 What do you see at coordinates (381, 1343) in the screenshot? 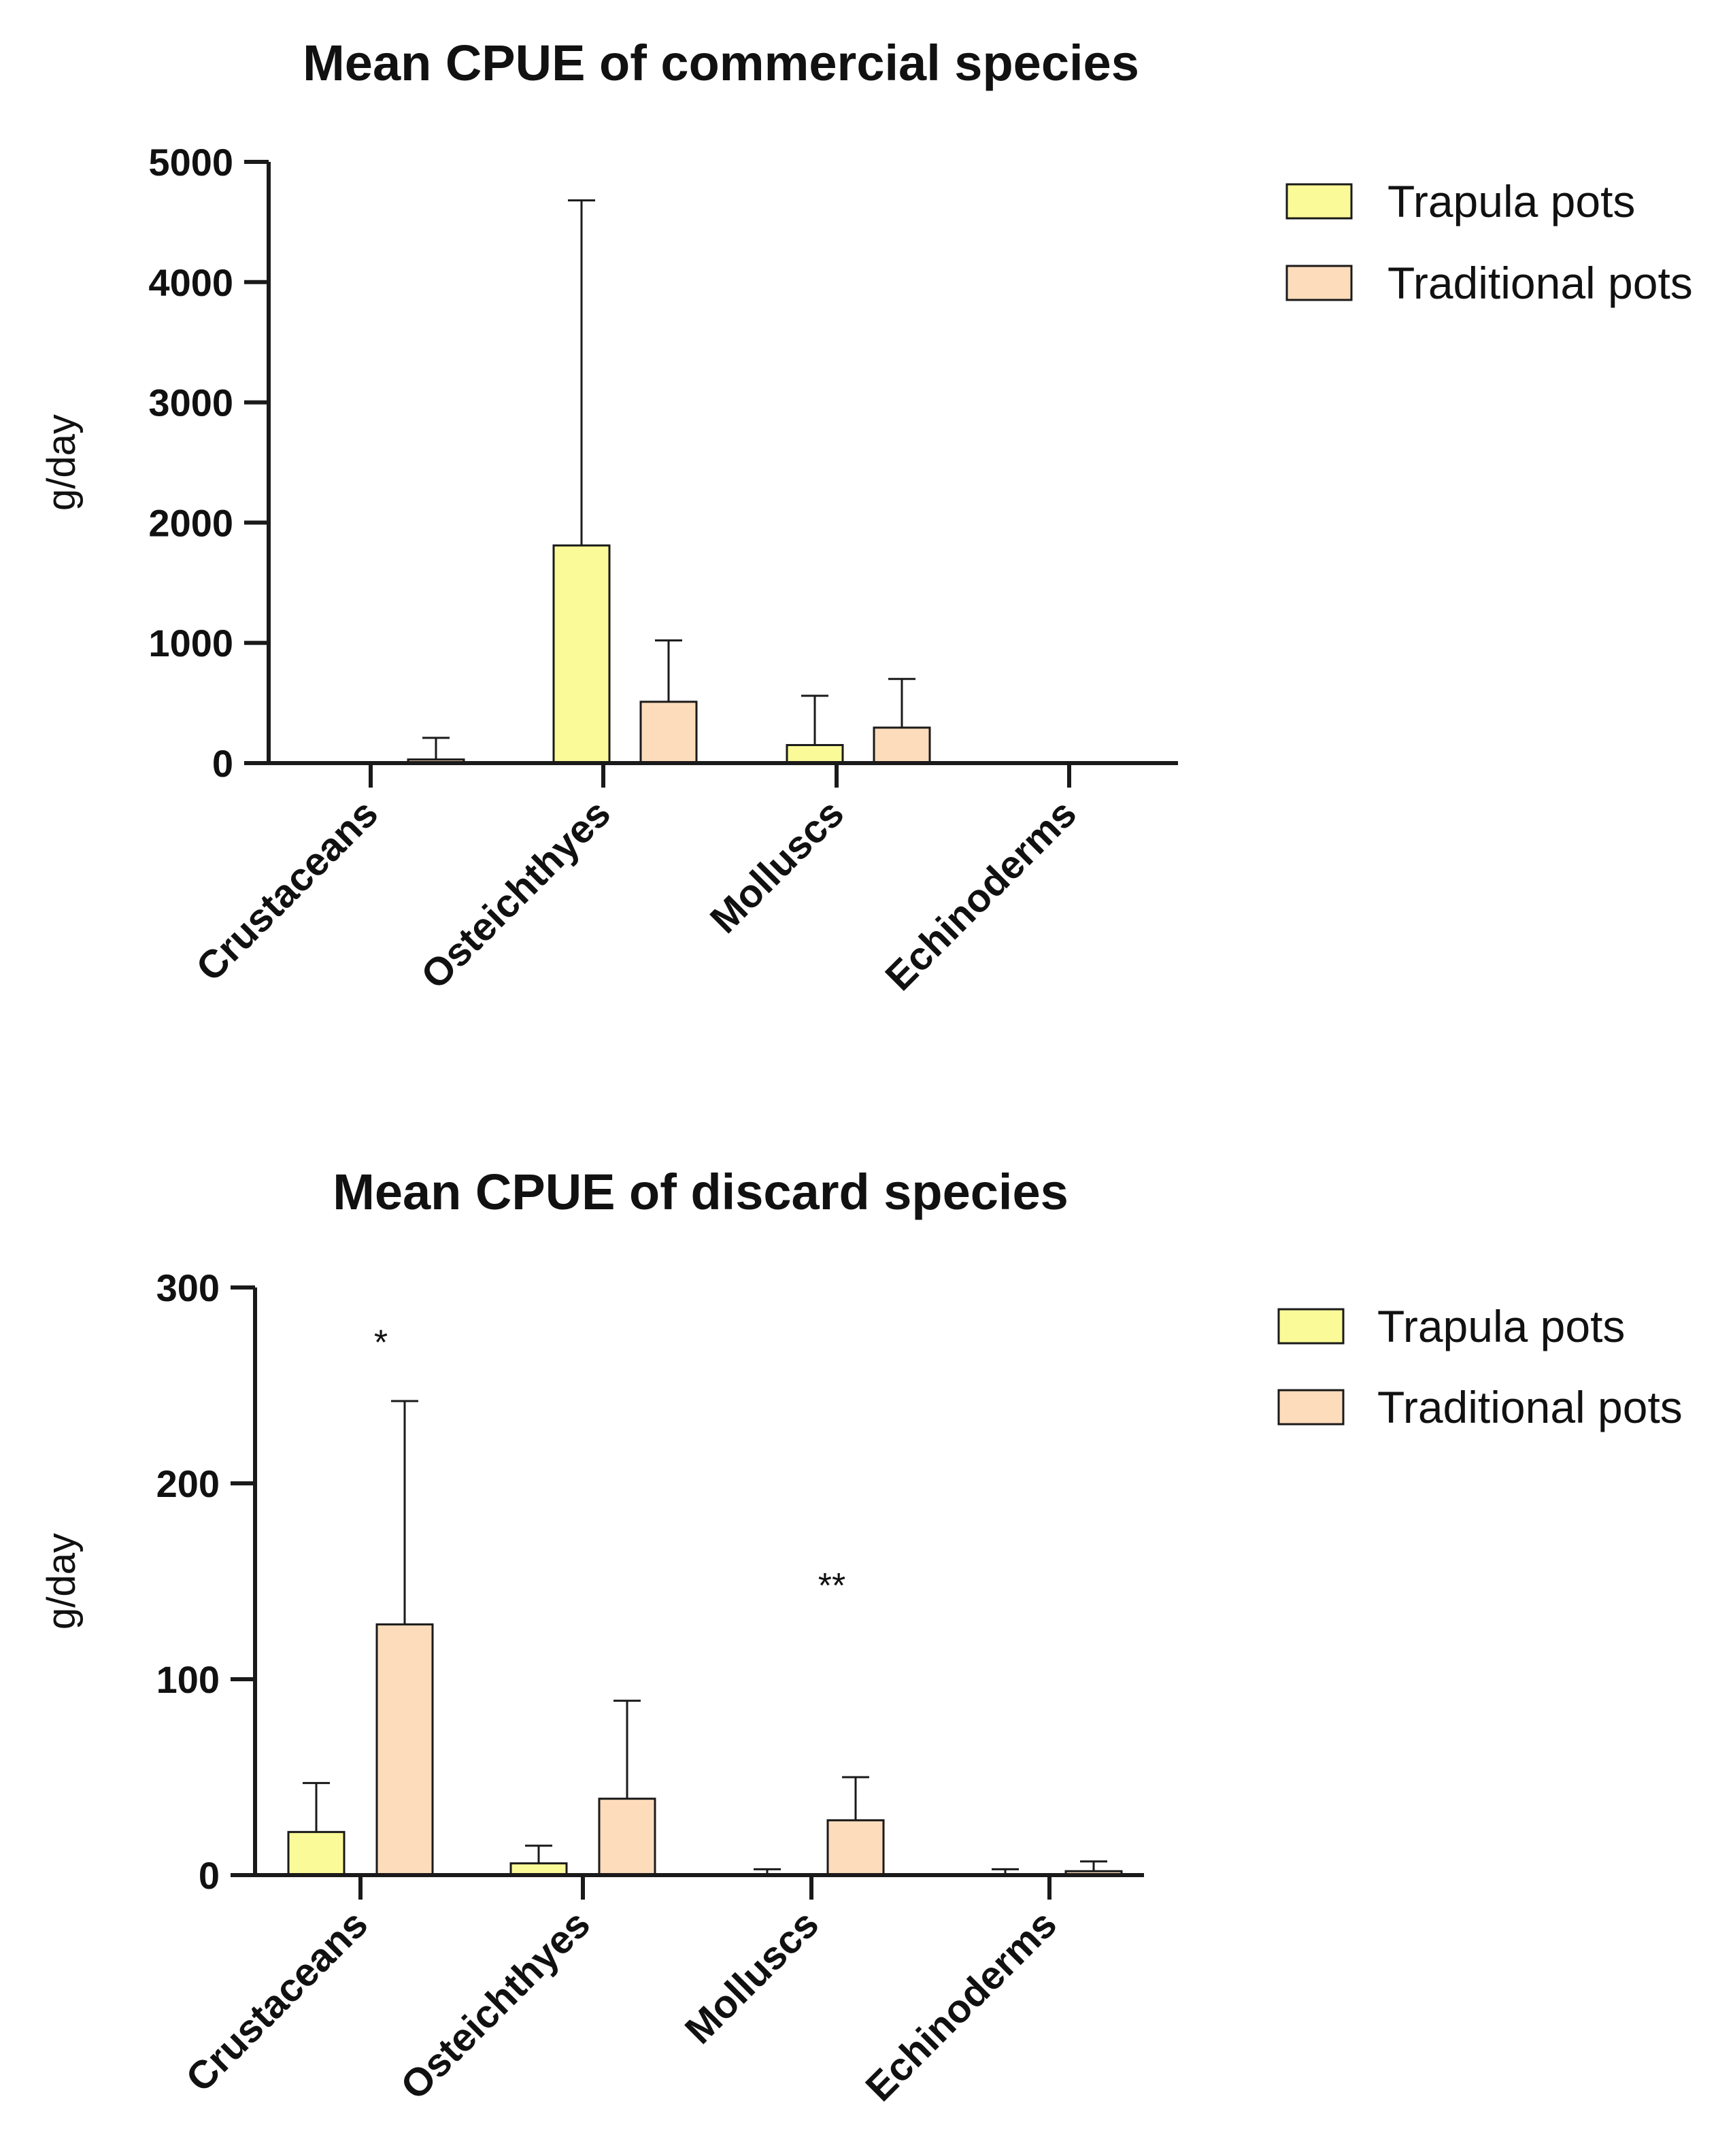
I see `significance-marker: *` at bounding box center [381, 1343].